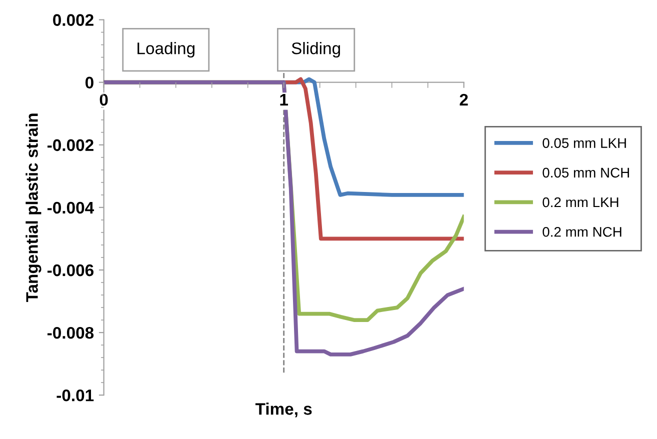 The image size is (657, 439). Describe the element at coordinates (70, 270) in the screenshot. I see `y-tick-label: -0.006` at that location.